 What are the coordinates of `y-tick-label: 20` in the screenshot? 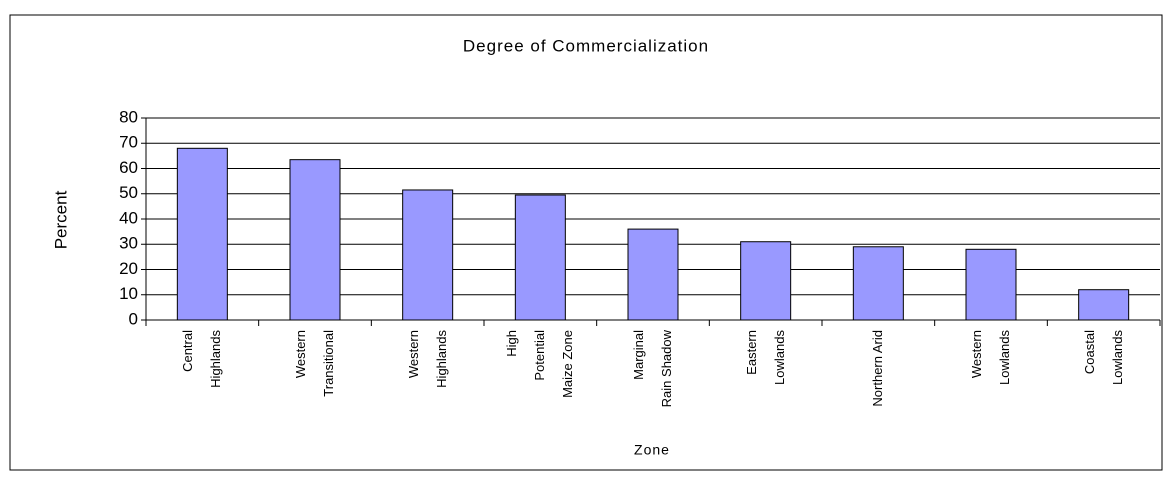 It's located at (128, 268).